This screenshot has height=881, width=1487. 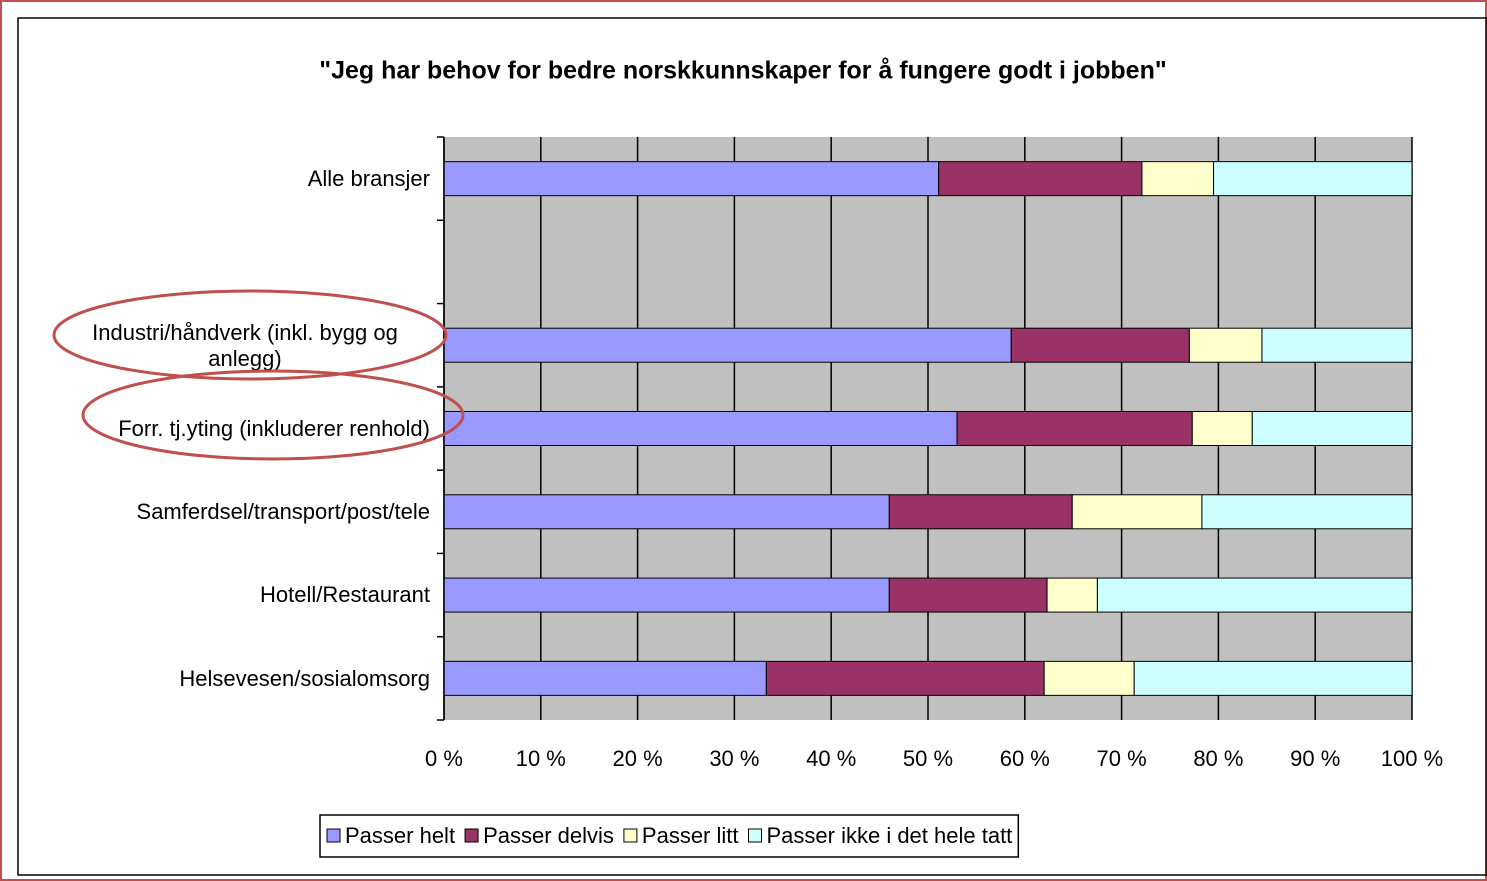 What do you see at coordinates (690, 835) in the screenshot?
I see `legend-label: Passer litt` at bounding box center [690, 835].